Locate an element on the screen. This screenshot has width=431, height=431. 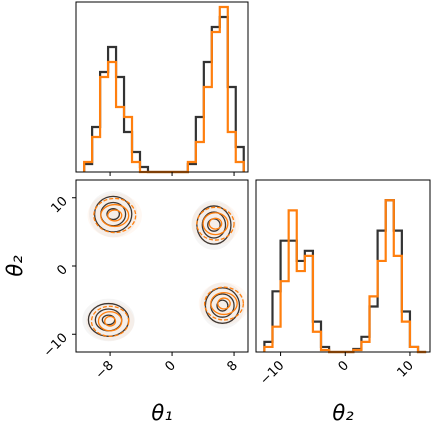
y-tick-label: 10 is located at coordinates (60, 205).